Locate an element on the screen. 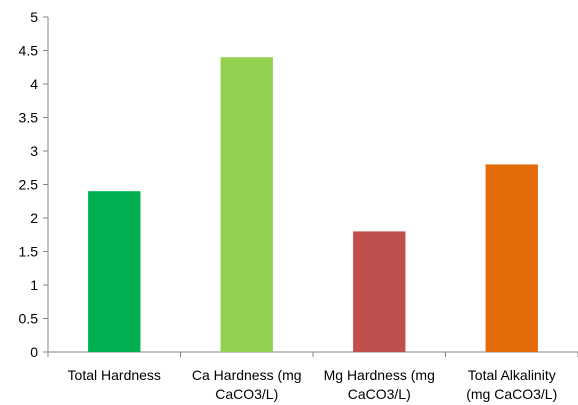  x-tick-label: Total Hardness is located at coordinates (114, 375).